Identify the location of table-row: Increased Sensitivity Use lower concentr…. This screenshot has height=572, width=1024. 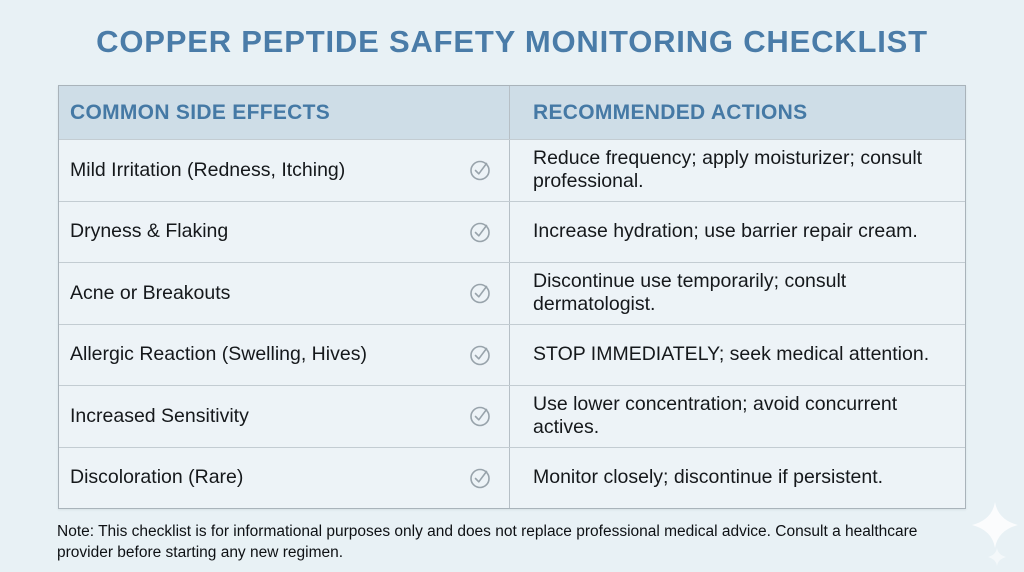
(512, 416).